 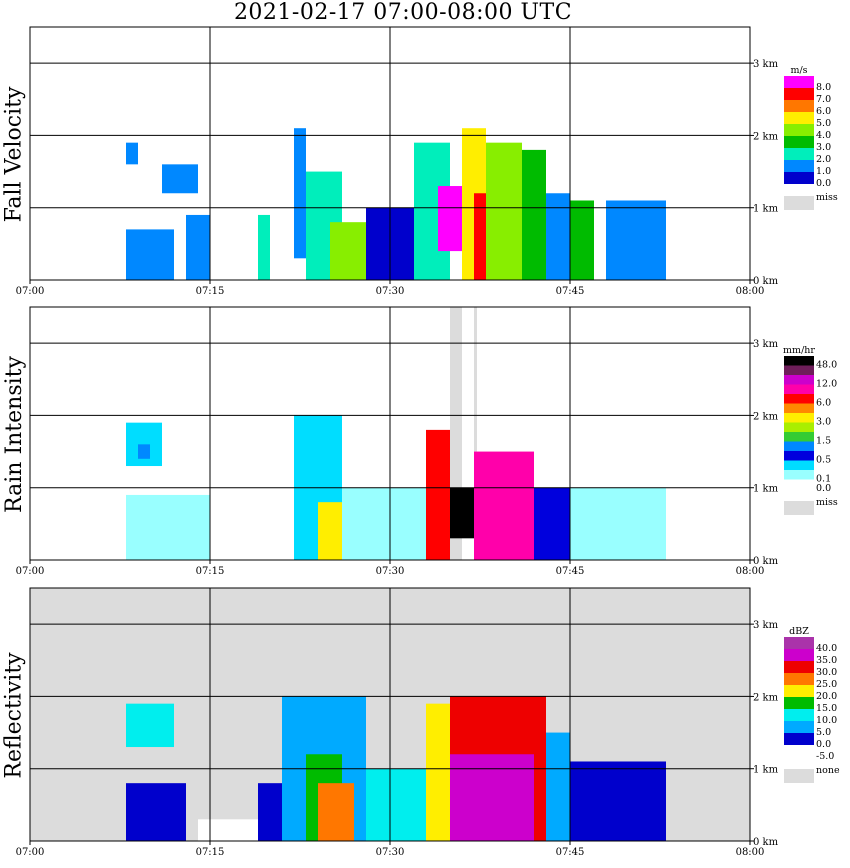 What do you see at coordinates (799, 631) in the screenshot?
I see `legend-unit: dBZ` at bounding box center [799, 631].